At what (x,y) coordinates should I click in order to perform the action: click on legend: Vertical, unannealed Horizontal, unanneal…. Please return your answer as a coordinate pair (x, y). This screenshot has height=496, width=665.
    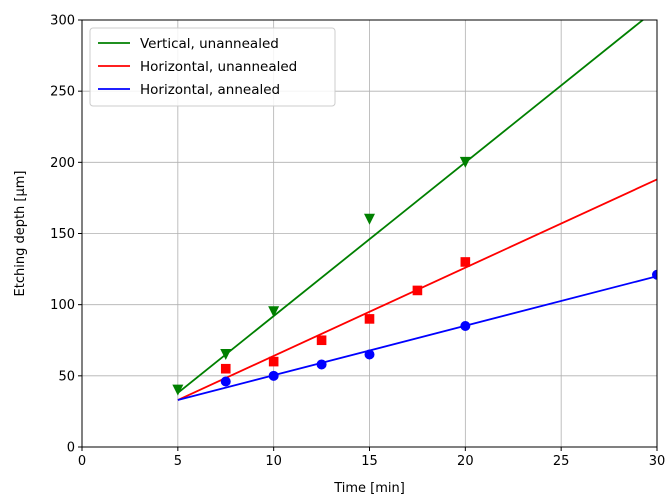
    Looking at the image, I should click on (212, 67).